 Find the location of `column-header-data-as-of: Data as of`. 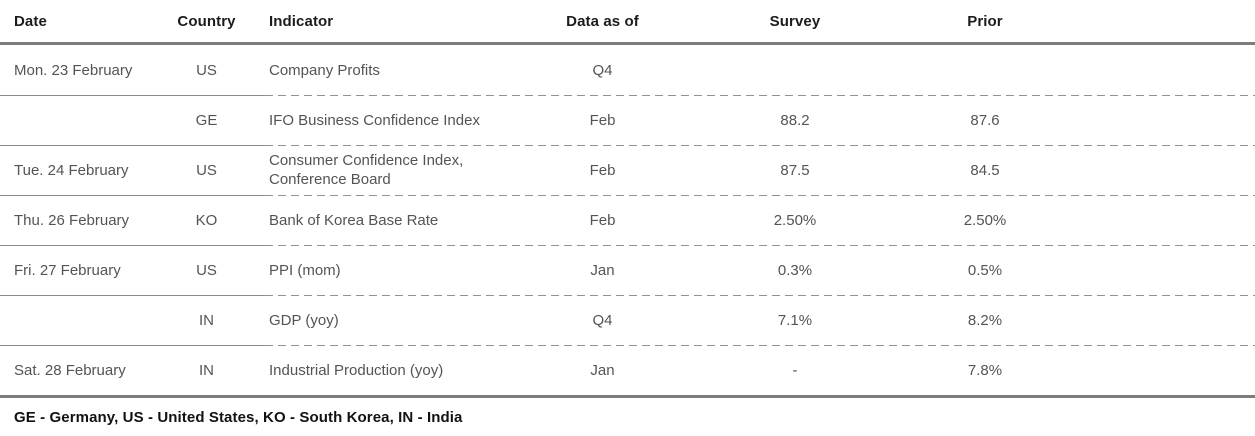

column-header-data-as-of: Data as of is located at coordinates (602, 21).